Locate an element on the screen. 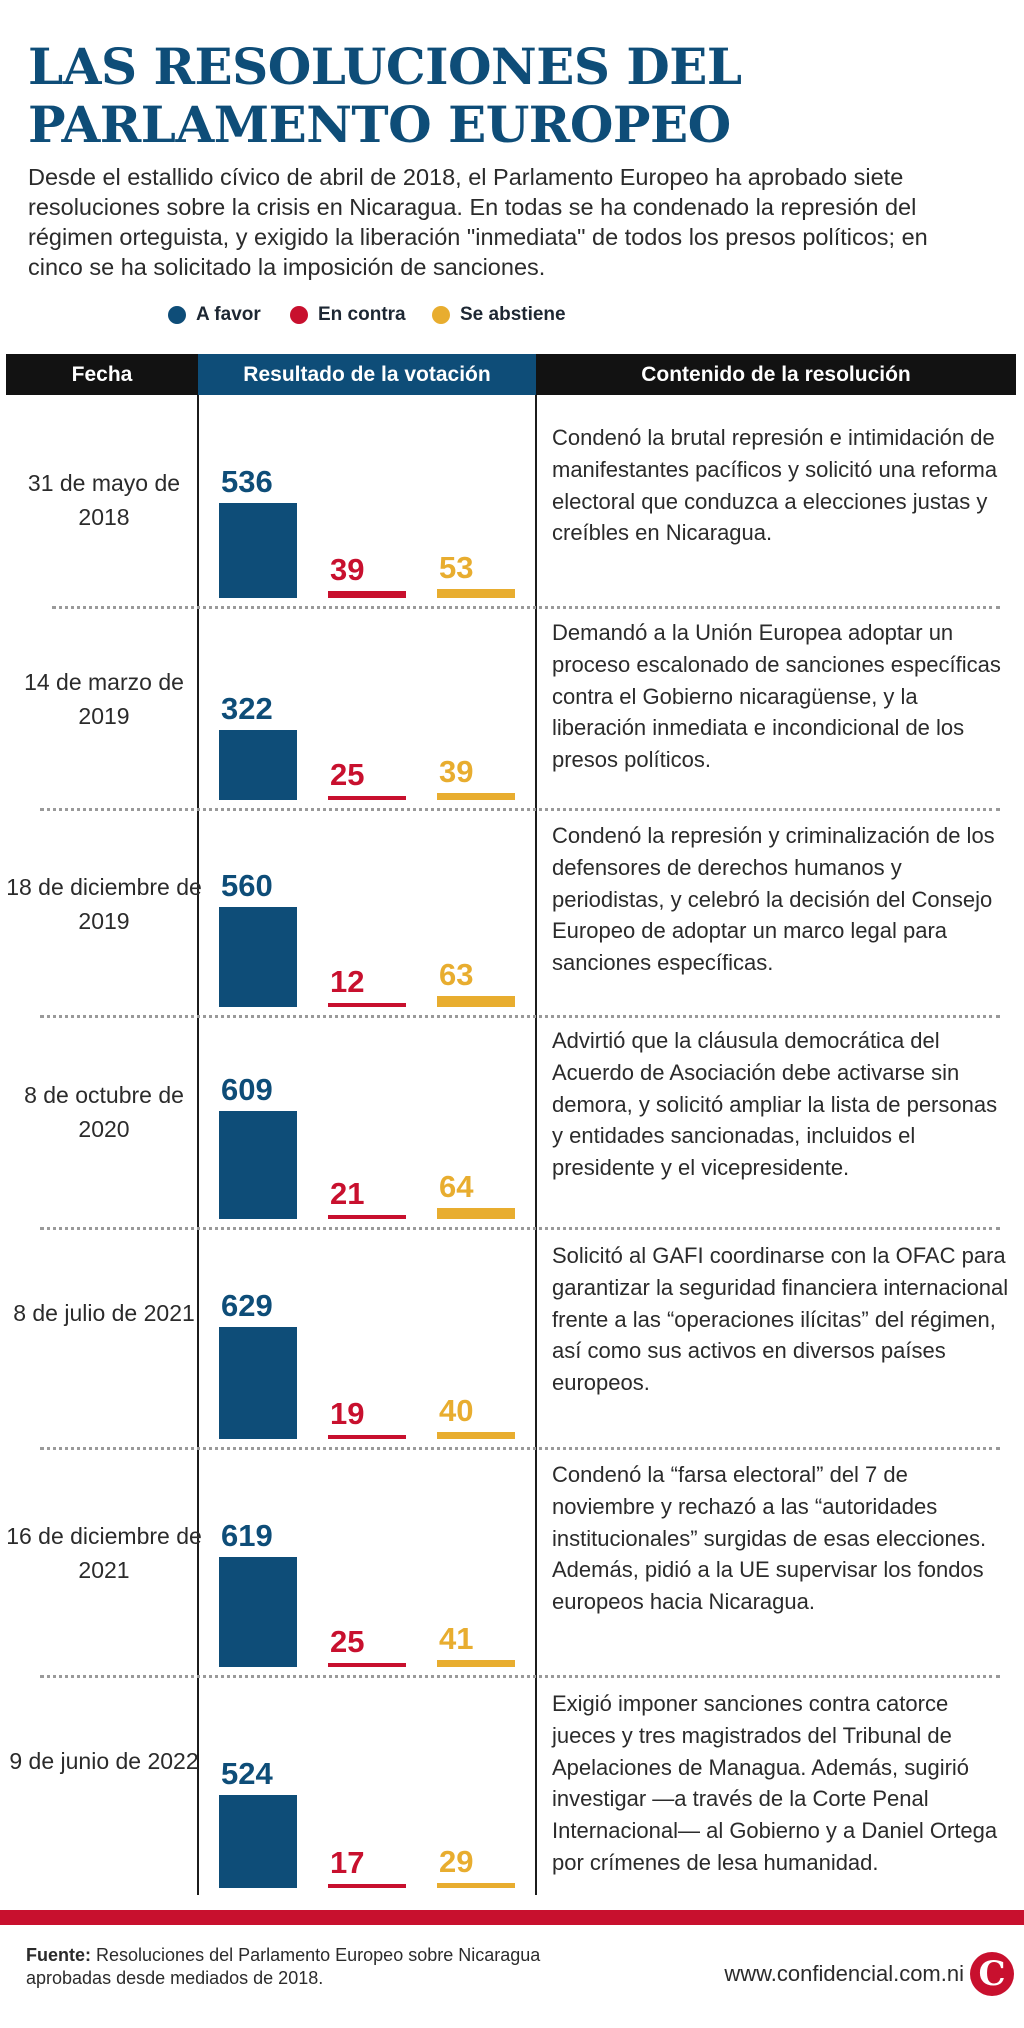 This screenshot has height=2028, width=1024. bar-label-abstiene: 63 is located at coordinates (456, 974).